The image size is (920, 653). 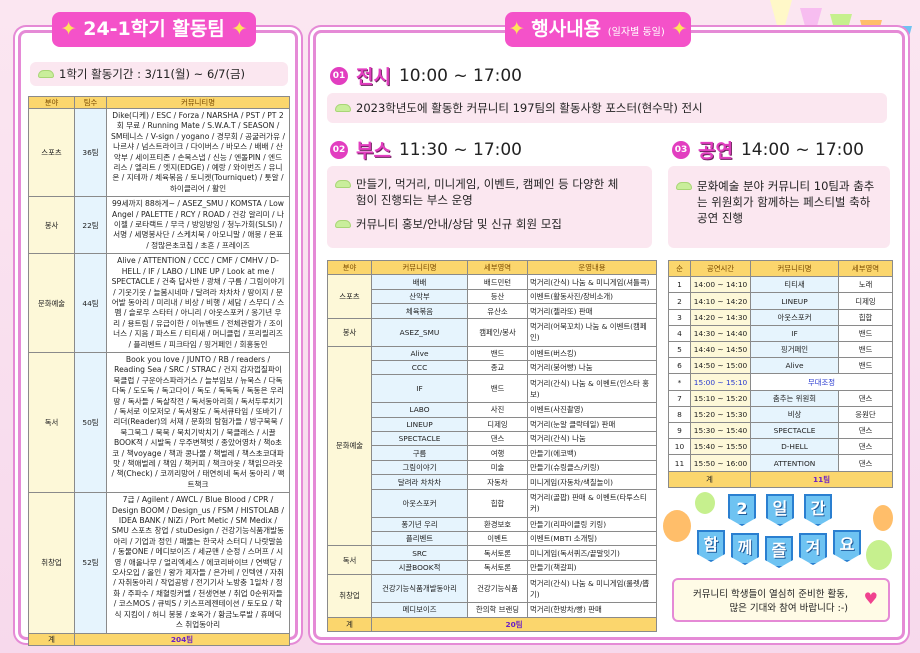 What do you see at coordinates (679, 366) in the screenshot?
I see `order-cell: 6` at bounding box center [679, 366].